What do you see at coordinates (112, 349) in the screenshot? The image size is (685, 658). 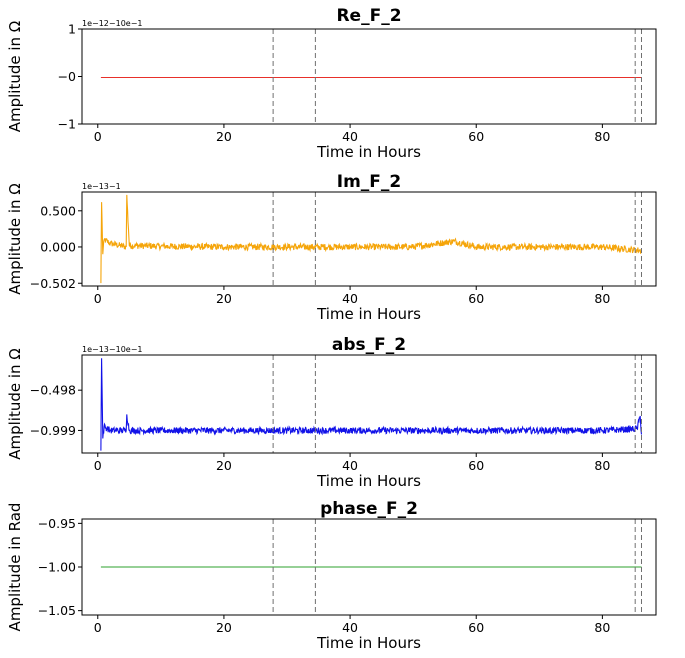 I see `y-offset-text: 1e−13−10e−1` at bounding box center [112, 349].